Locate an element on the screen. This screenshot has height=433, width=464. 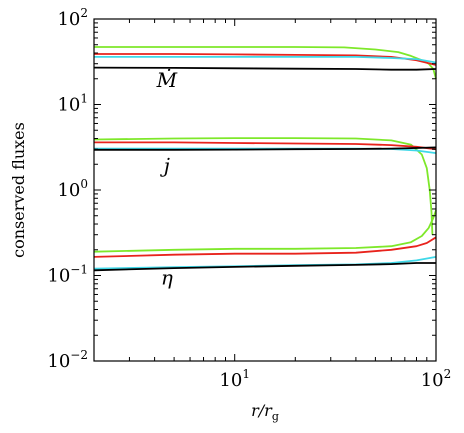
x-tick-label: 10² is located at coordinates (436, 379).